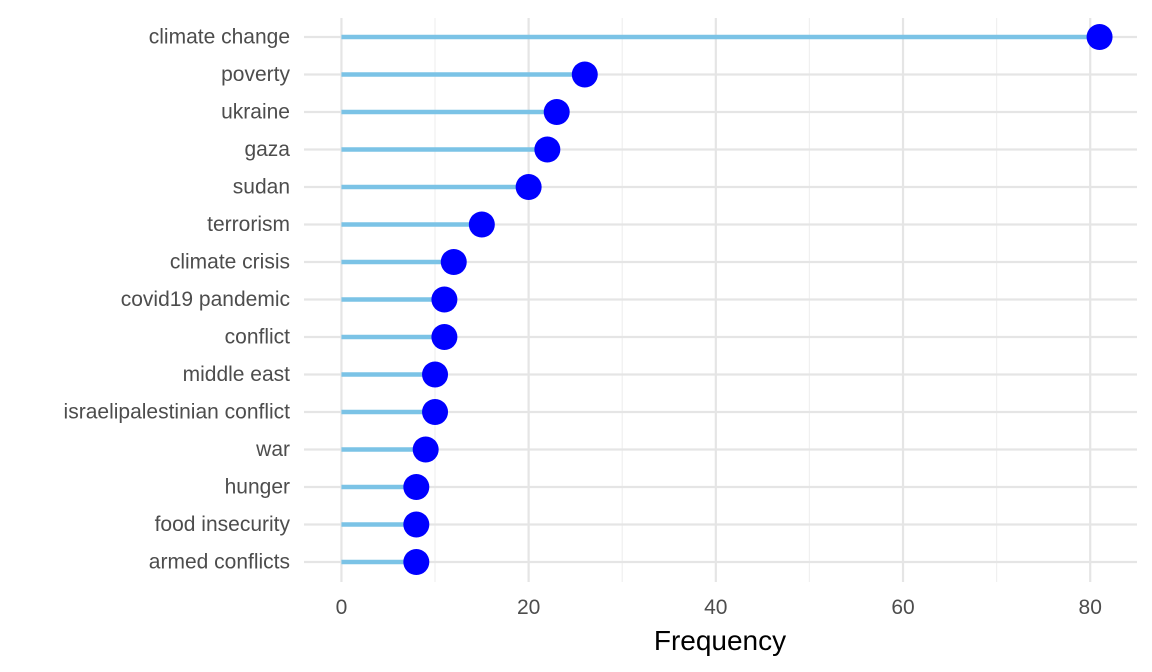 This screenshot has width=1152, height=672. Describe the element at coordinates (255, 74) in the screenshot. I see `y-category-label: poverty` at that location.